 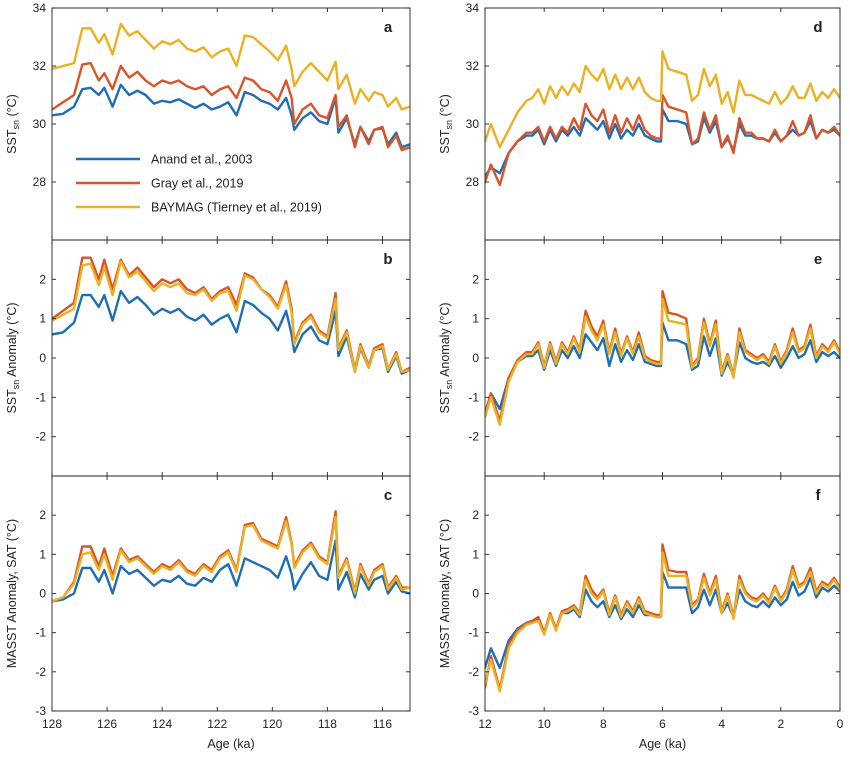 I want to click on panel-b: -2 -1 0 1 2 SSTsn Anomaly (°C) b, so click(x=208, y=358).